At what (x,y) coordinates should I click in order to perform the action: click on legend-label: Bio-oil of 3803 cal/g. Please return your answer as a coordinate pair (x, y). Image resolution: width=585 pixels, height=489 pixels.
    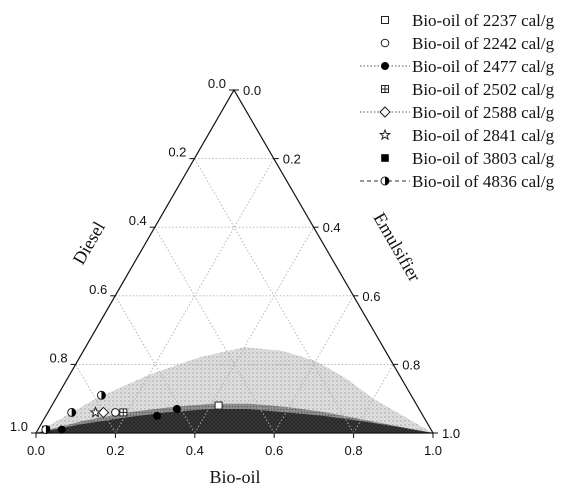
    Looking at the image, I should click on (483, 158).